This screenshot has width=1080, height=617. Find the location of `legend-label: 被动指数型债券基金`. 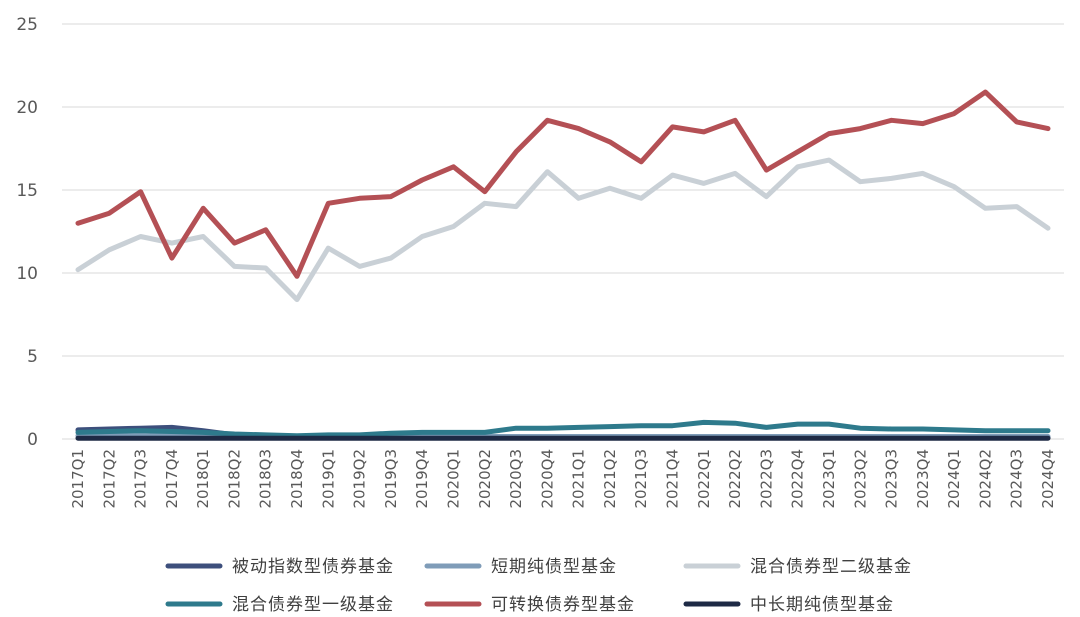

legend-label: 被动指数型债券基金 is located at coordinates (313, 567).